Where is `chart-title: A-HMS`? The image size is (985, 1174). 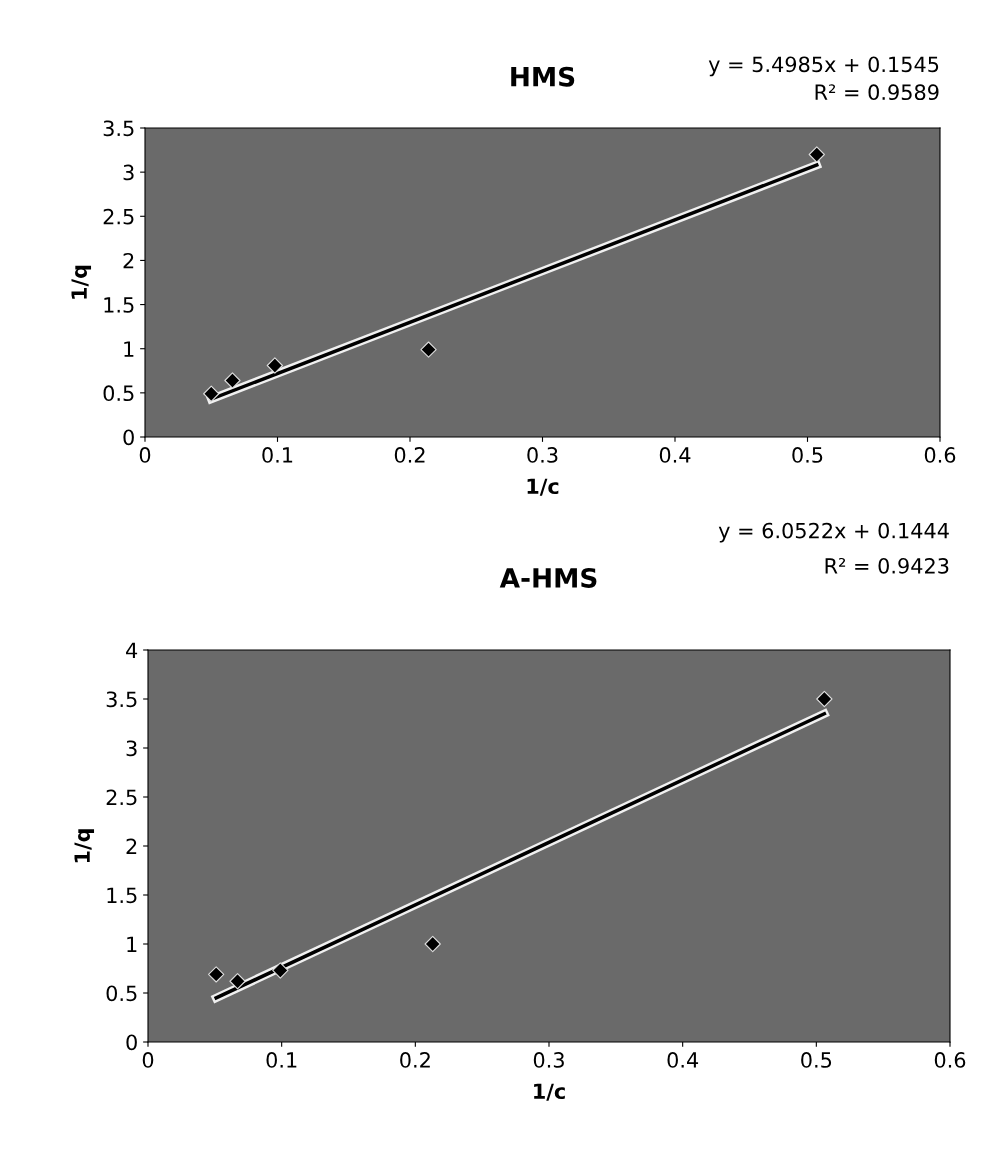 chart-title: A-HMS is located at coordinates (548, 577).